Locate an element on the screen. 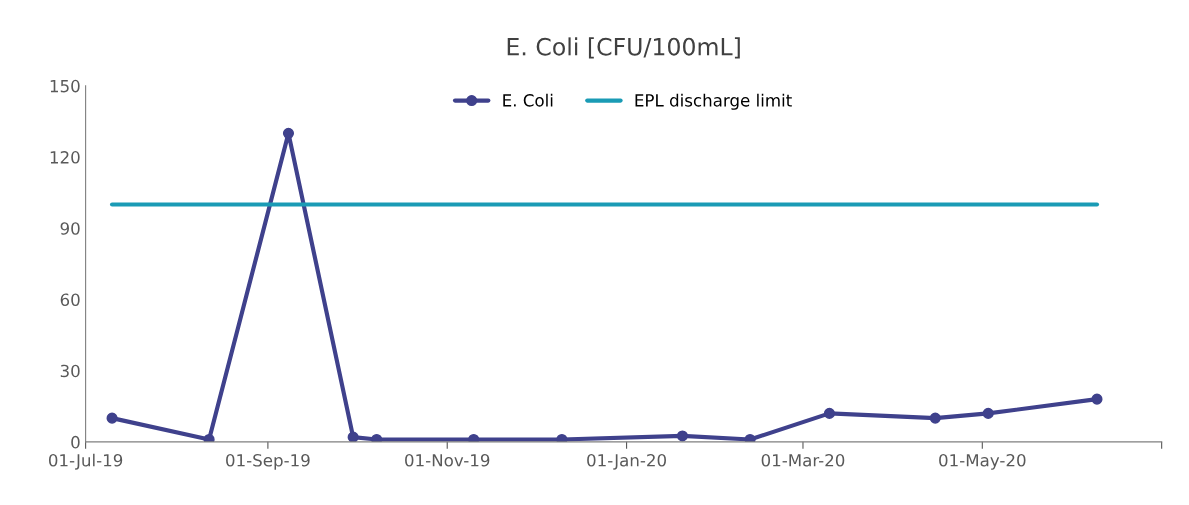  x-tick-label: 01-Mar-20 is located at coordinates (803, 460).